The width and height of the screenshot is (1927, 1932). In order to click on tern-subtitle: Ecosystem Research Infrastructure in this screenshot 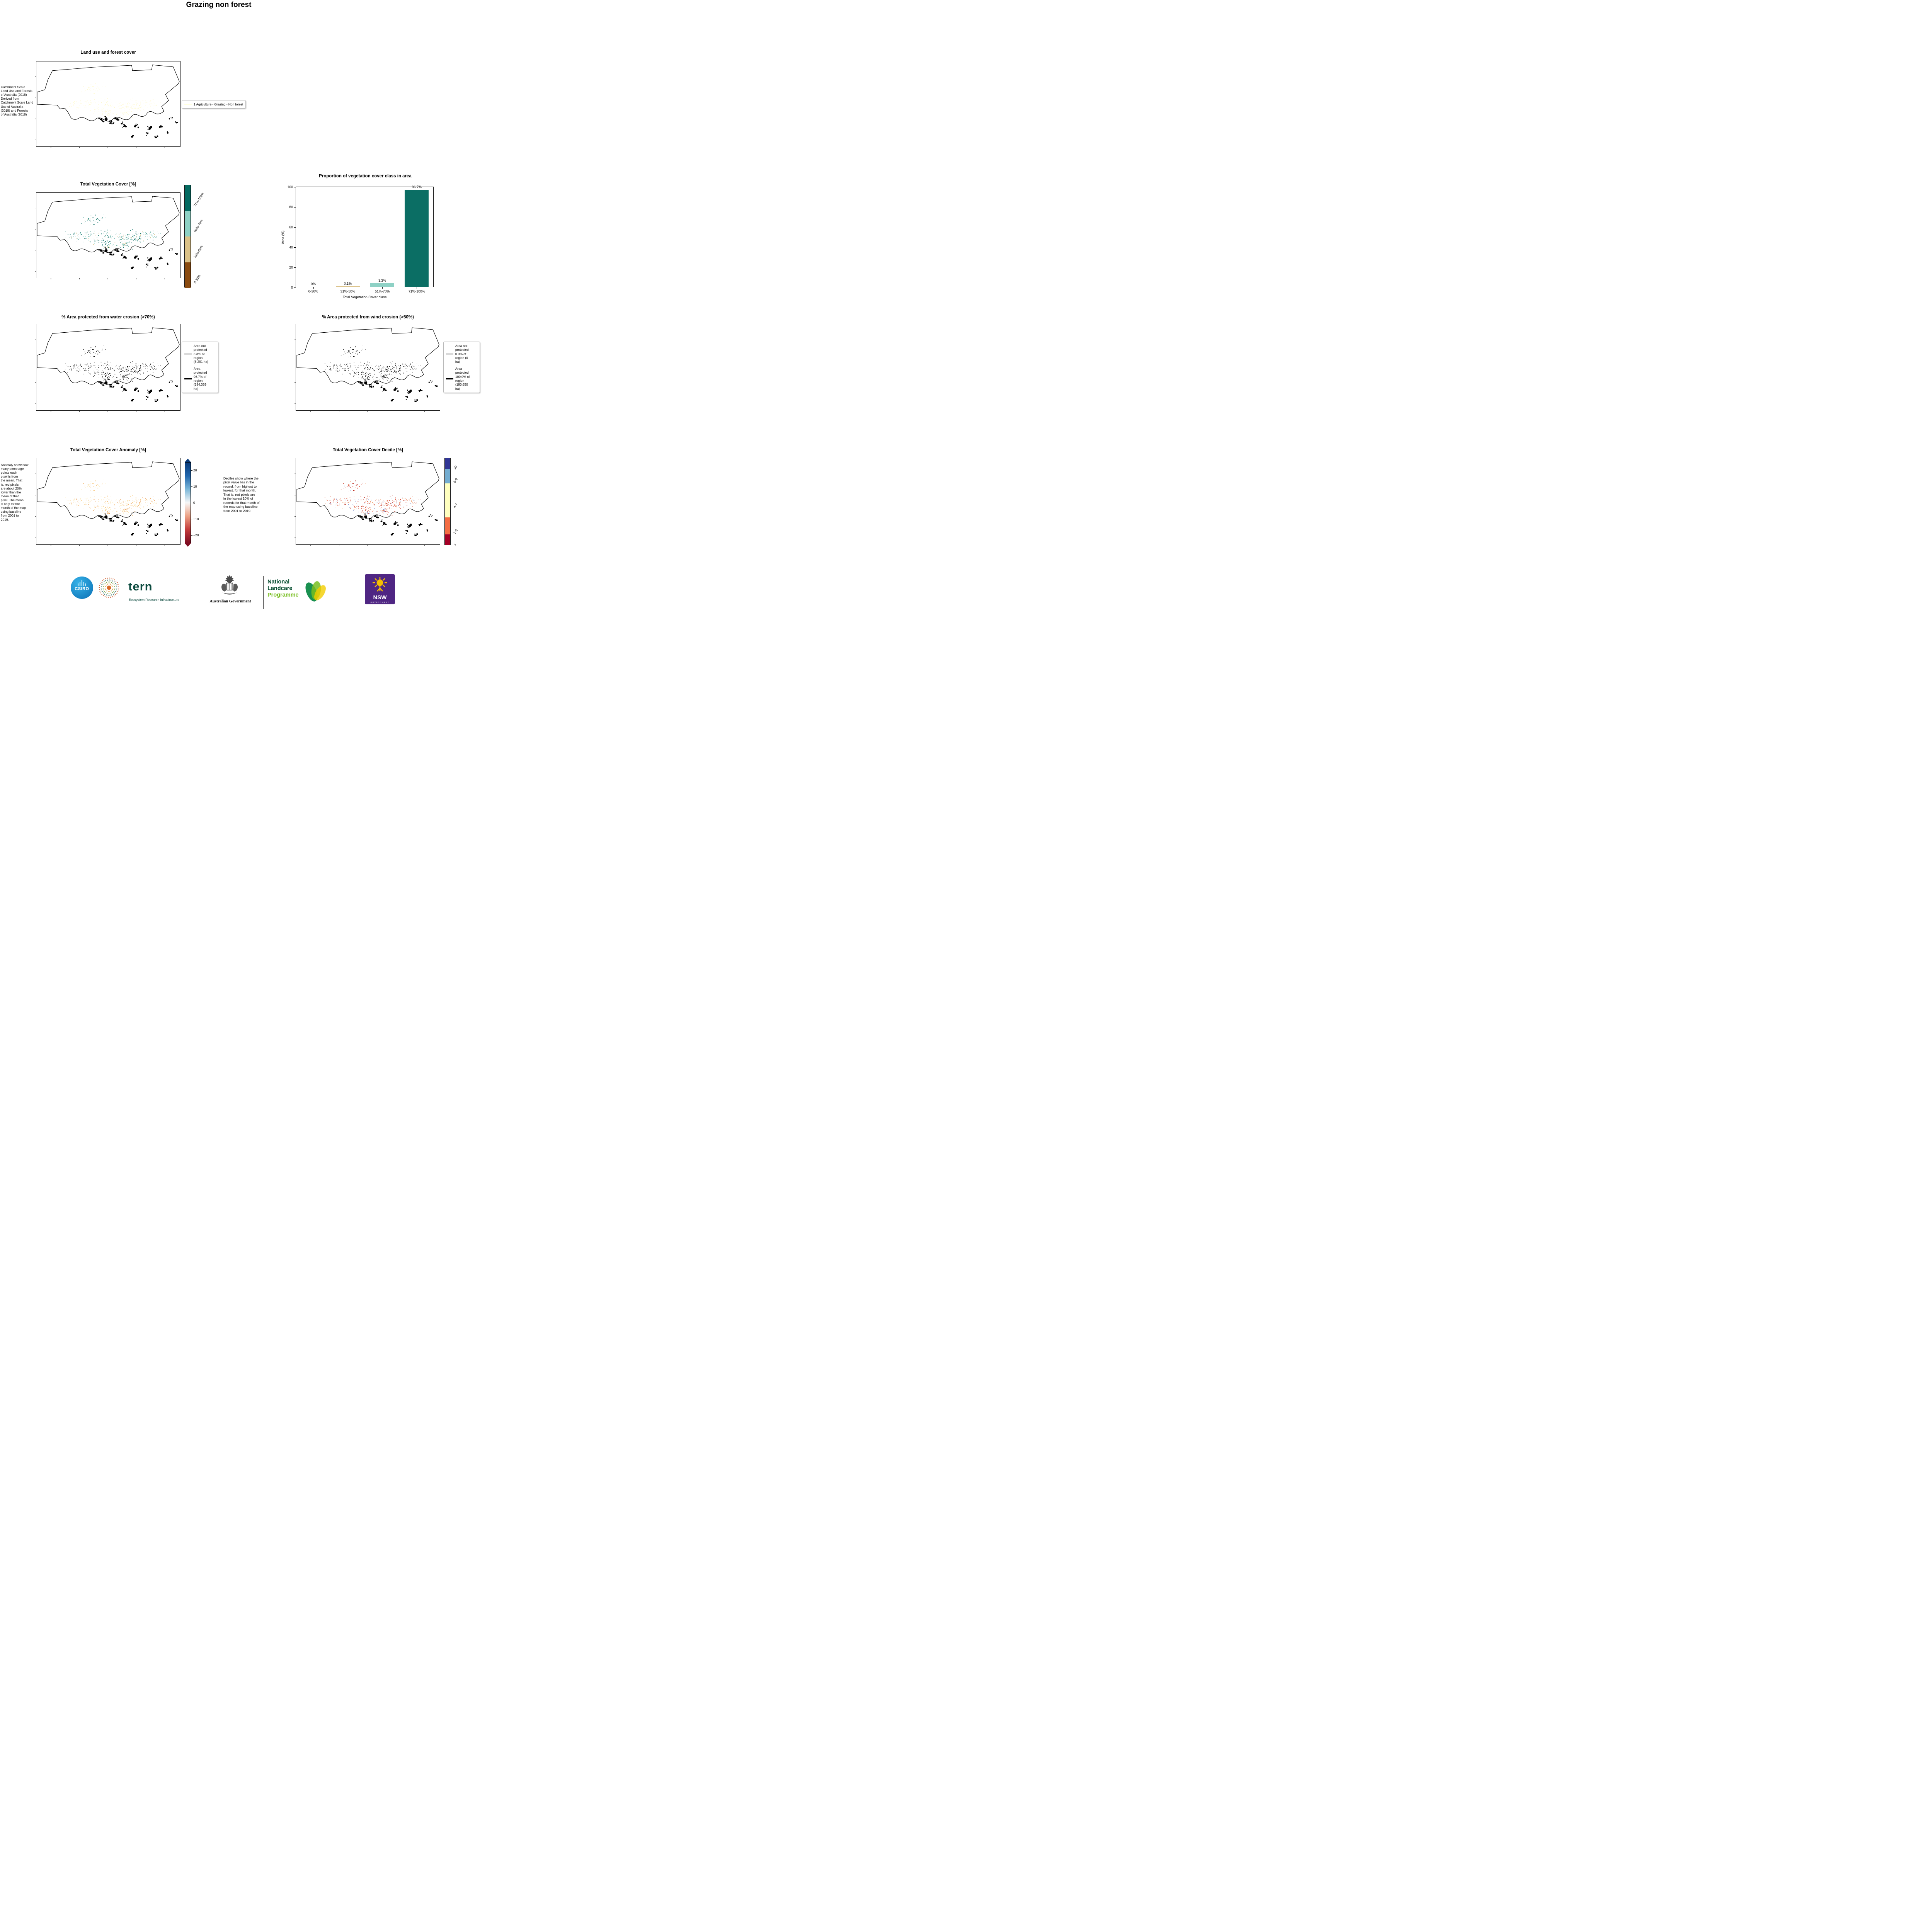, I will do `click(154, 600)`.